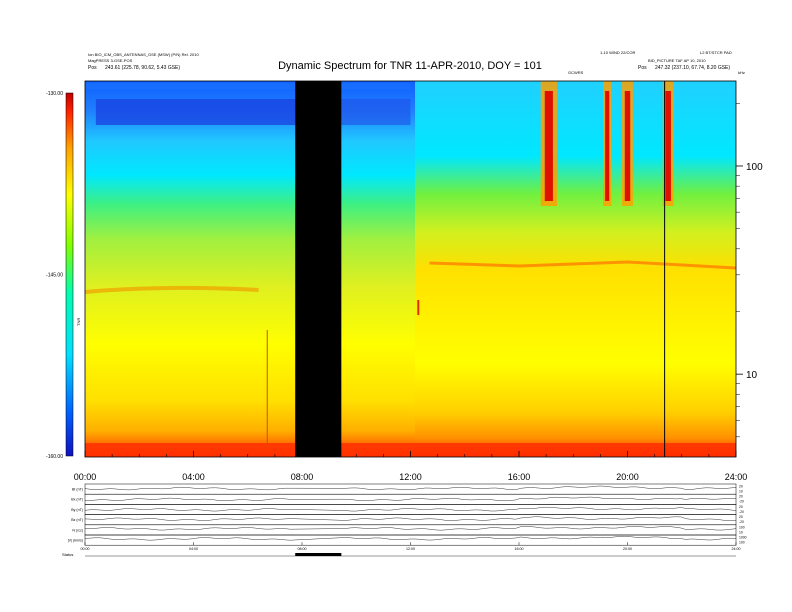 This screenshot has height=612, width=792. What do you see at coordinates (716, 52) in the screenshot?
I see `header-right-line2: L2 BT/STCR PAD` at bounding box center [716, 52].